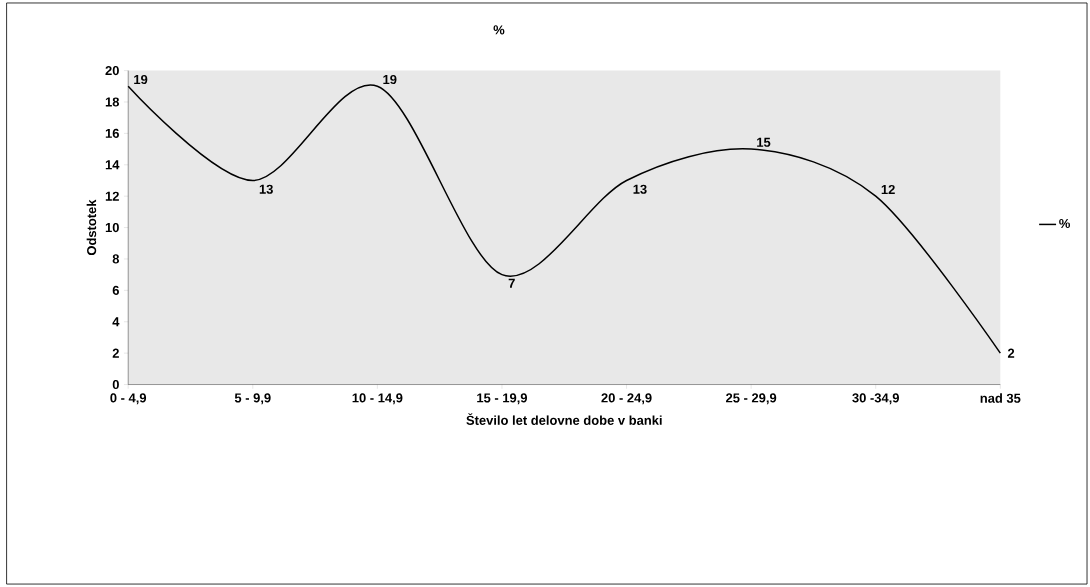  I want to click on x-tick-label: 25 - 29,9, so click(751, 399).